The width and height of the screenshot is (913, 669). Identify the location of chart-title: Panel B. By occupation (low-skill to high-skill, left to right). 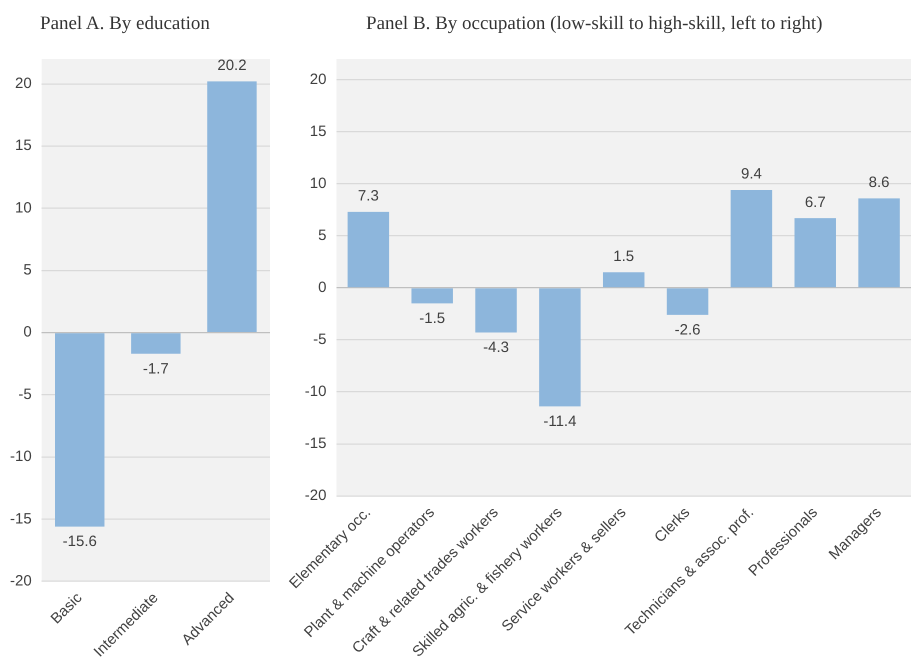
(594, 24).